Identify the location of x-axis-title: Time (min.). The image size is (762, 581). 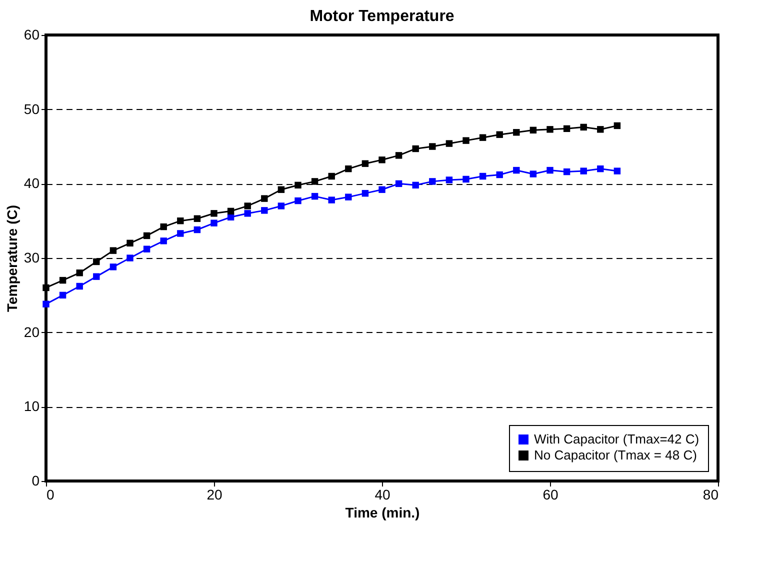
(382, 512).